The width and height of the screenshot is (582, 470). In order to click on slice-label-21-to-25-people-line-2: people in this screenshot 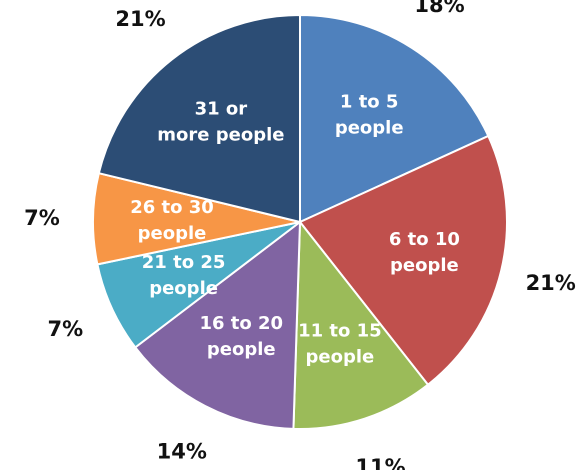, I will do `click(183, 288)`.